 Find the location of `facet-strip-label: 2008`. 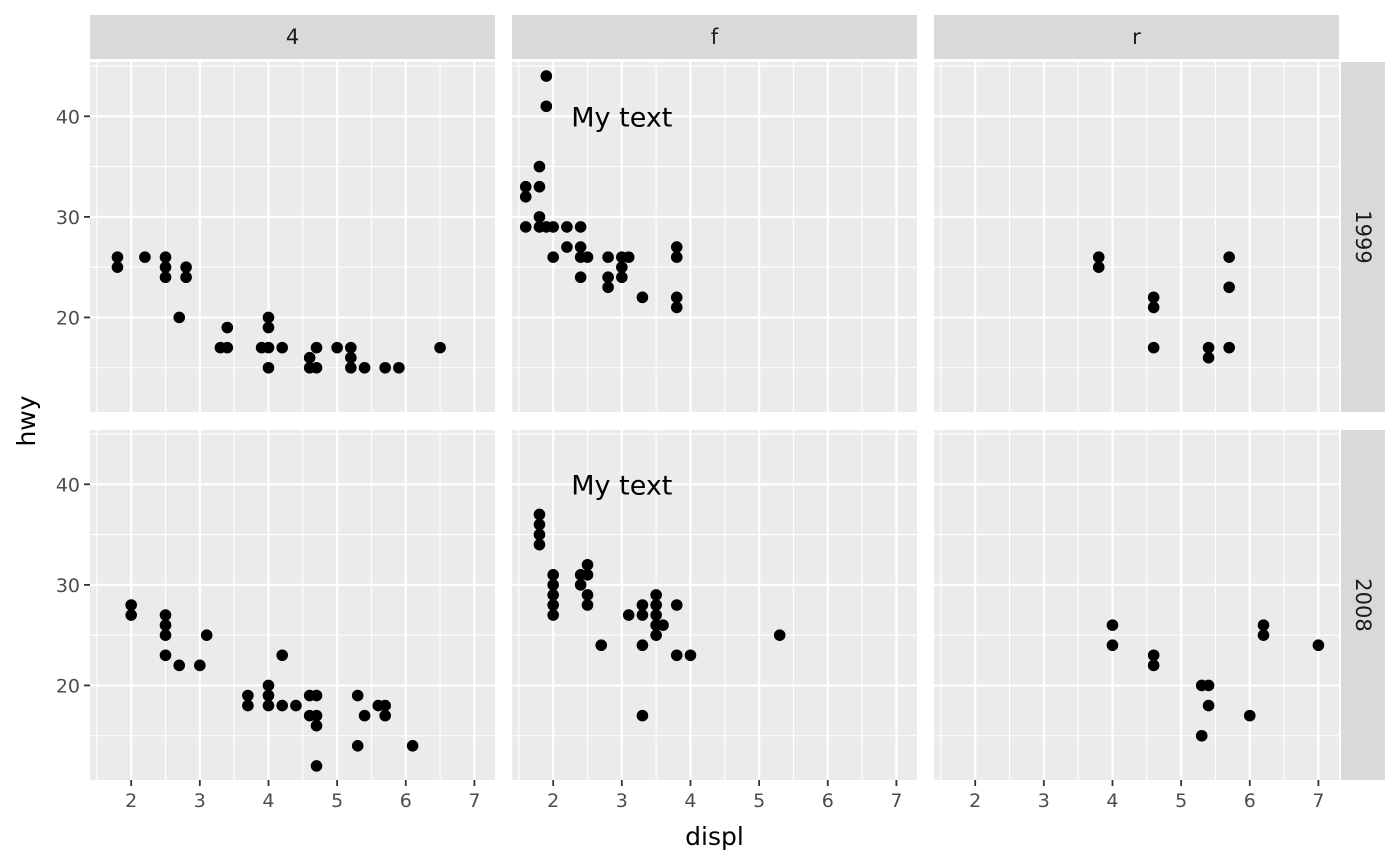

facet-strip-label: 2008 is located at coordinates (1363, 604).